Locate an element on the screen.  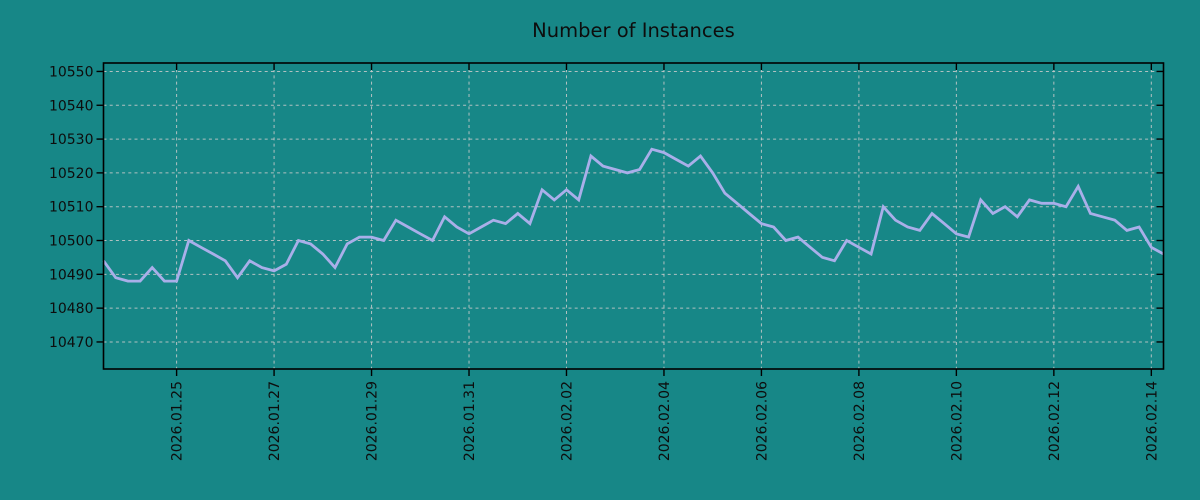
x-axis-tick-label: 2026.01.31 is located at coordinates (470, 421).